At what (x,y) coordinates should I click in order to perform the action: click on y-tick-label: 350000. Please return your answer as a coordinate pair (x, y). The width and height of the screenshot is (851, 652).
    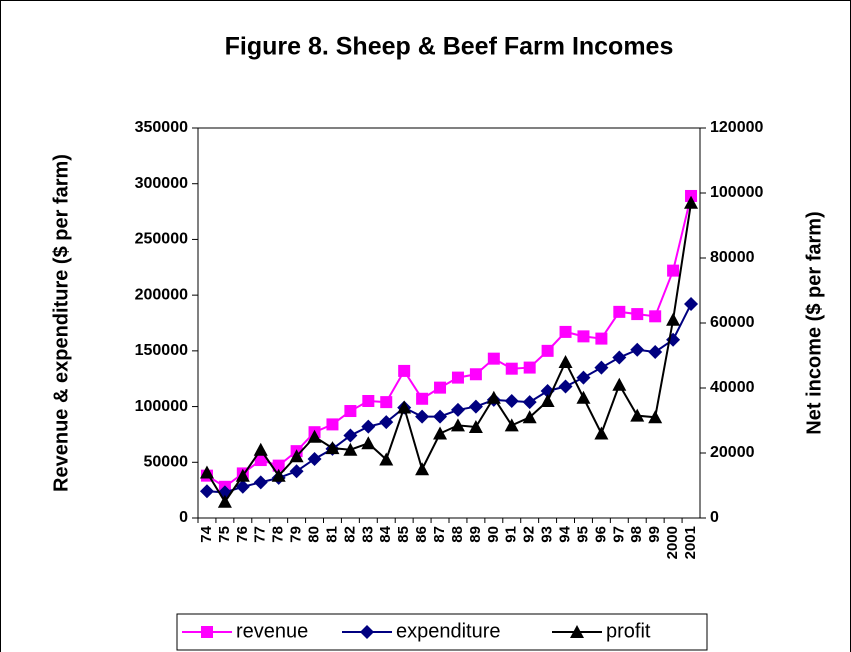
    Looking at the image, I should click on (161, 127).